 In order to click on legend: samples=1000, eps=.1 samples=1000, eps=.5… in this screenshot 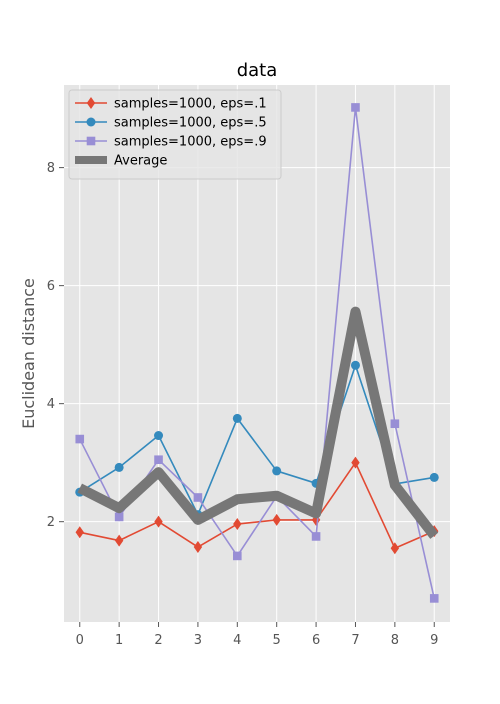, I will do `click(175, 134)`.